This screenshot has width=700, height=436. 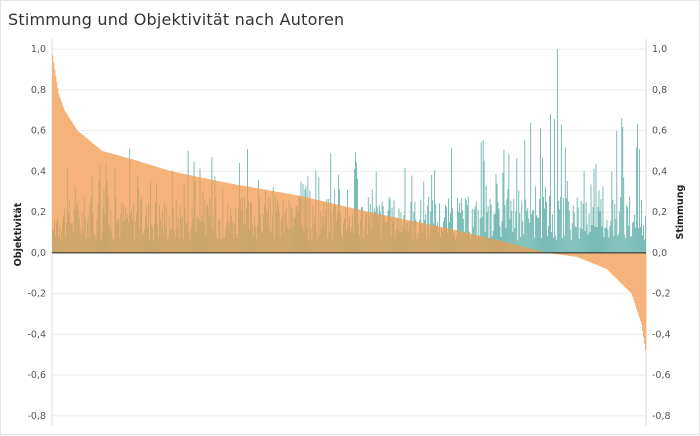 What do you see at coordinates (659, 171) in the screenshot?
I see `right-tick-label: 0,4` at bounding box center [659, 171].